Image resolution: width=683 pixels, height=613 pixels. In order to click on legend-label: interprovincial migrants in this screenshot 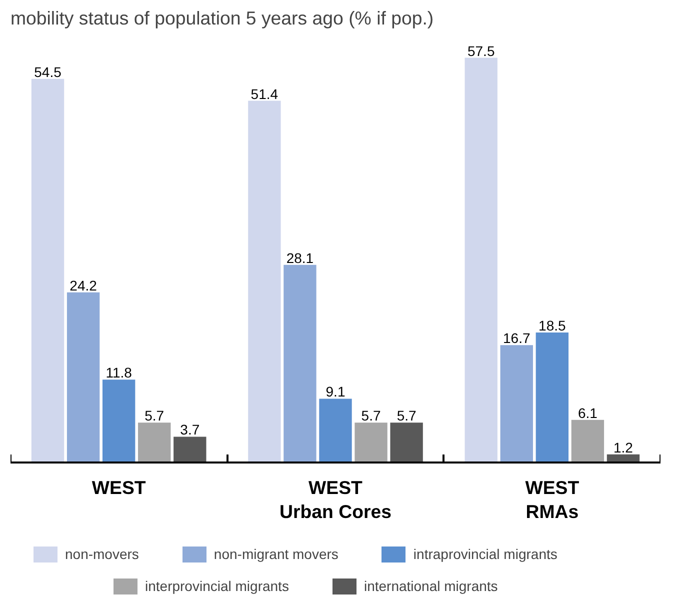, I will do `click(217, 586)`.